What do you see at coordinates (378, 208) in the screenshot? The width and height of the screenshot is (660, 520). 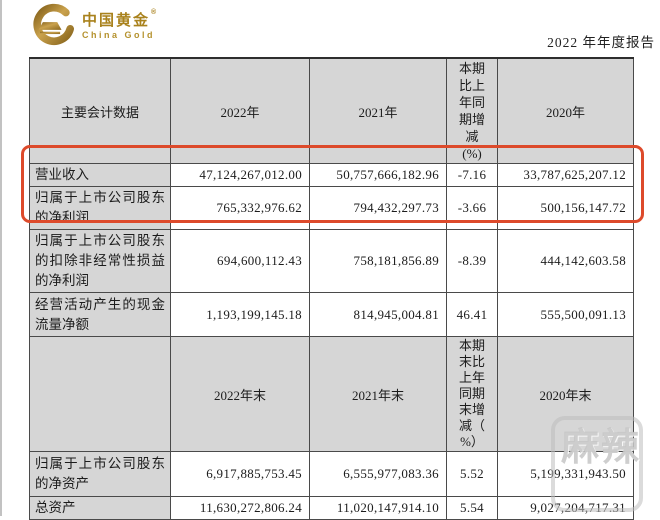 I see `cell-2021: 794,432,297.73` at bounding box center [378, 208].